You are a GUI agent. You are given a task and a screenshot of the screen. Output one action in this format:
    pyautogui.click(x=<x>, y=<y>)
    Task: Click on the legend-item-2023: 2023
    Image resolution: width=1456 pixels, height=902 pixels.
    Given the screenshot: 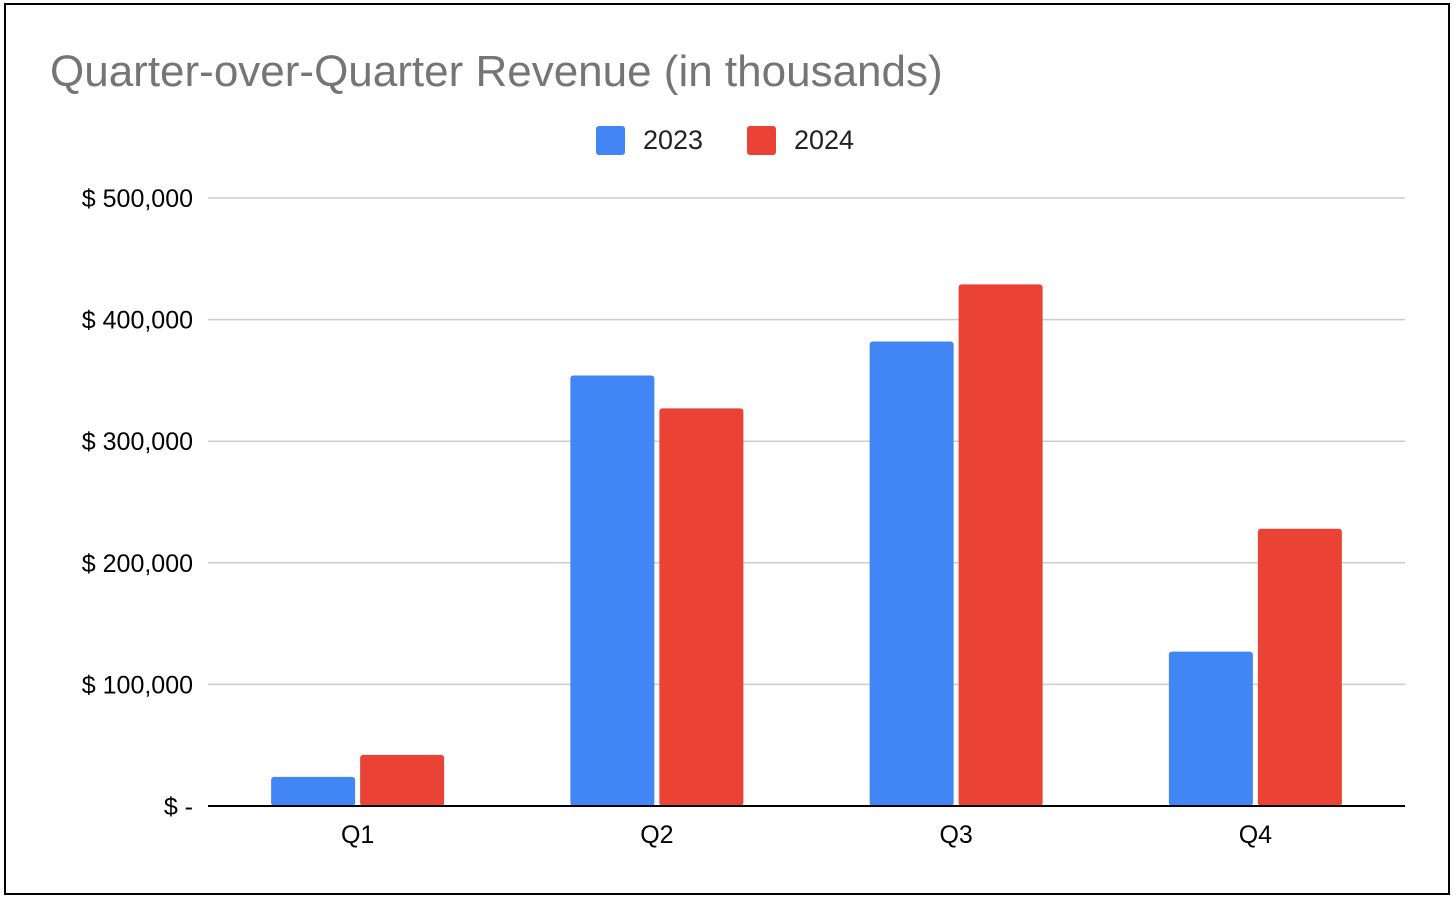 What is the action you would take?
    pyautogui.click(x=649, y=140)
    